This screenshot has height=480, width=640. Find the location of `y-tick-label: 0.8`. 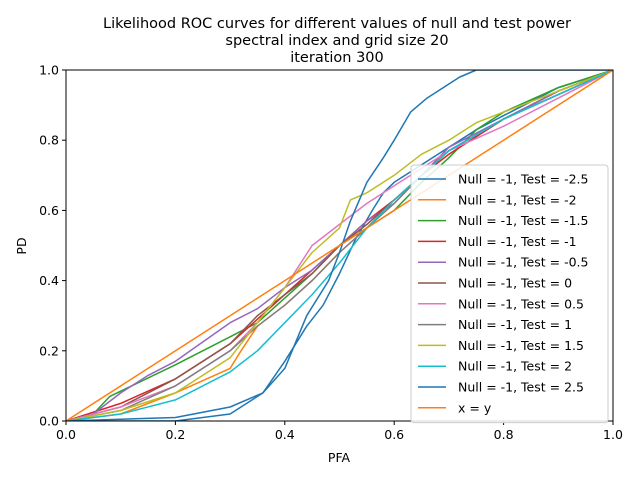

y-tick-label: 0.8 is located at coordinates (49, 140).